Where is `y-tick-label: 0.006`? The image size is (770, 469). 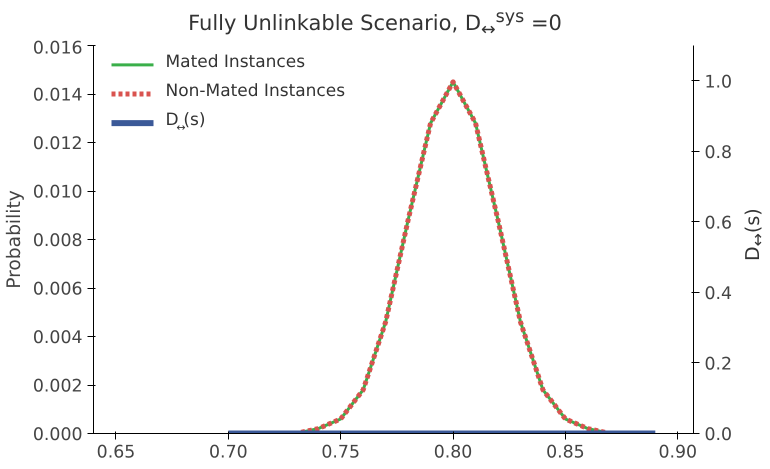
y-tick-label: 0.006 is located at coordinates (57, 290).